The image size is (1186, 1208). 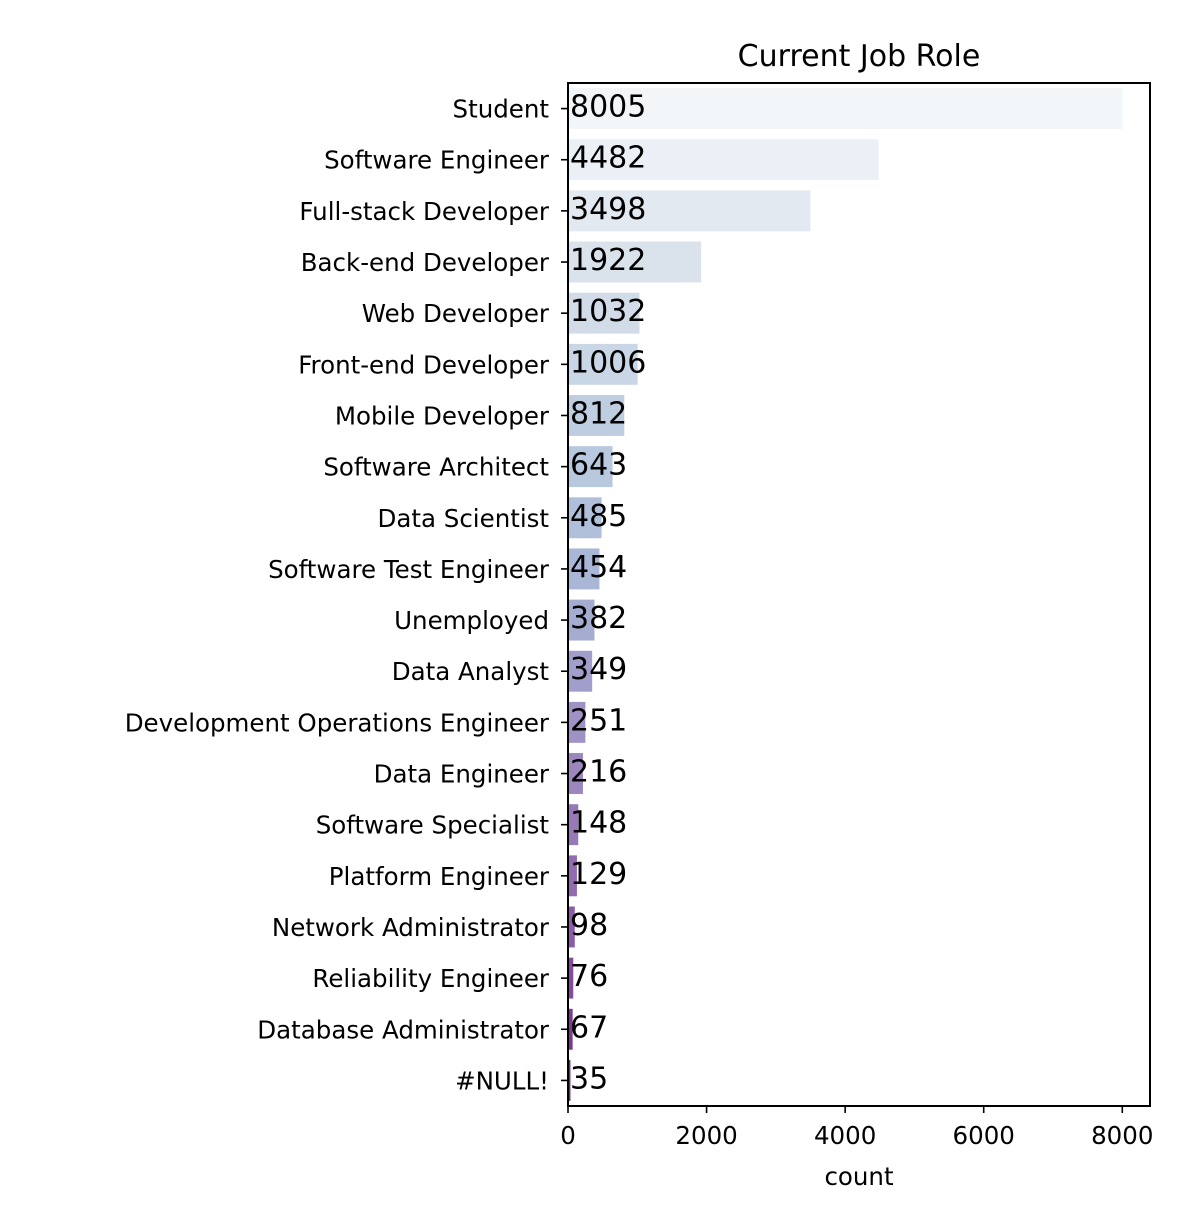 I want to click on y-tick-label: Software Specialist, so click(x=433, y=825).